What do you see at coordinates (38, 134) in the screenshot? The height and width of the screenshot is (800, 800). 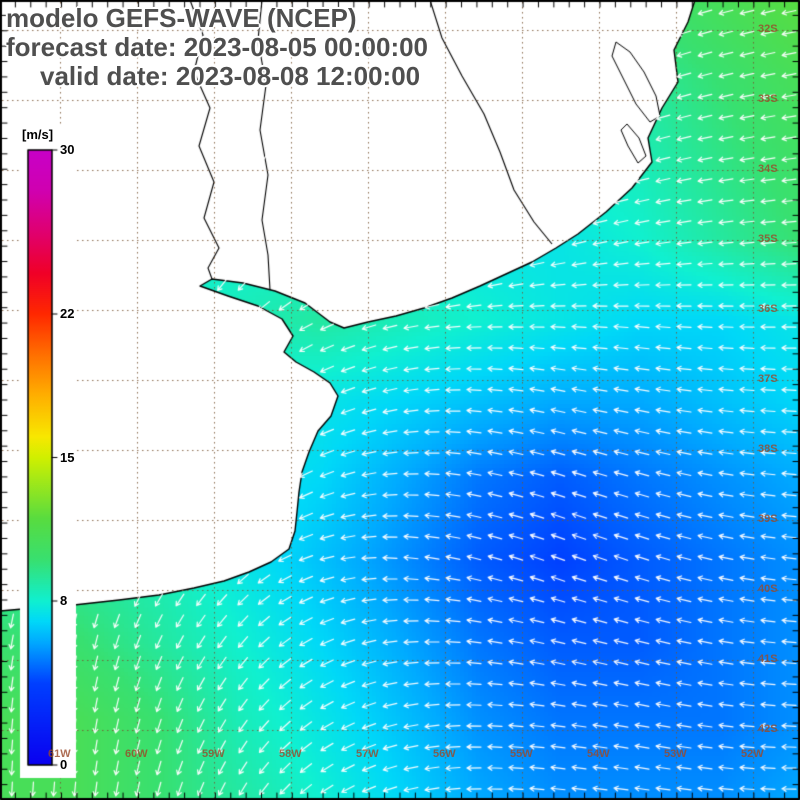 I see `colorbar-unit-label: [m/s]` at bounding box center [38, 134].